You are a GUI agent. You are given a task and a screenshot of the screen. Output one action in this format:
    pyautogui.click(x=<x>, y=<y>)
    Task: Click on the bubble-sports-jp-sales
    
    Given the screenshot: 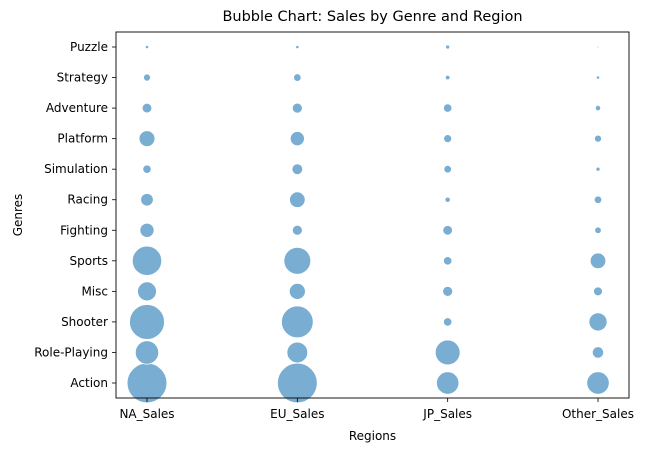 What is the action you would take?
    pyautogui.click(x=448, y=261)
    